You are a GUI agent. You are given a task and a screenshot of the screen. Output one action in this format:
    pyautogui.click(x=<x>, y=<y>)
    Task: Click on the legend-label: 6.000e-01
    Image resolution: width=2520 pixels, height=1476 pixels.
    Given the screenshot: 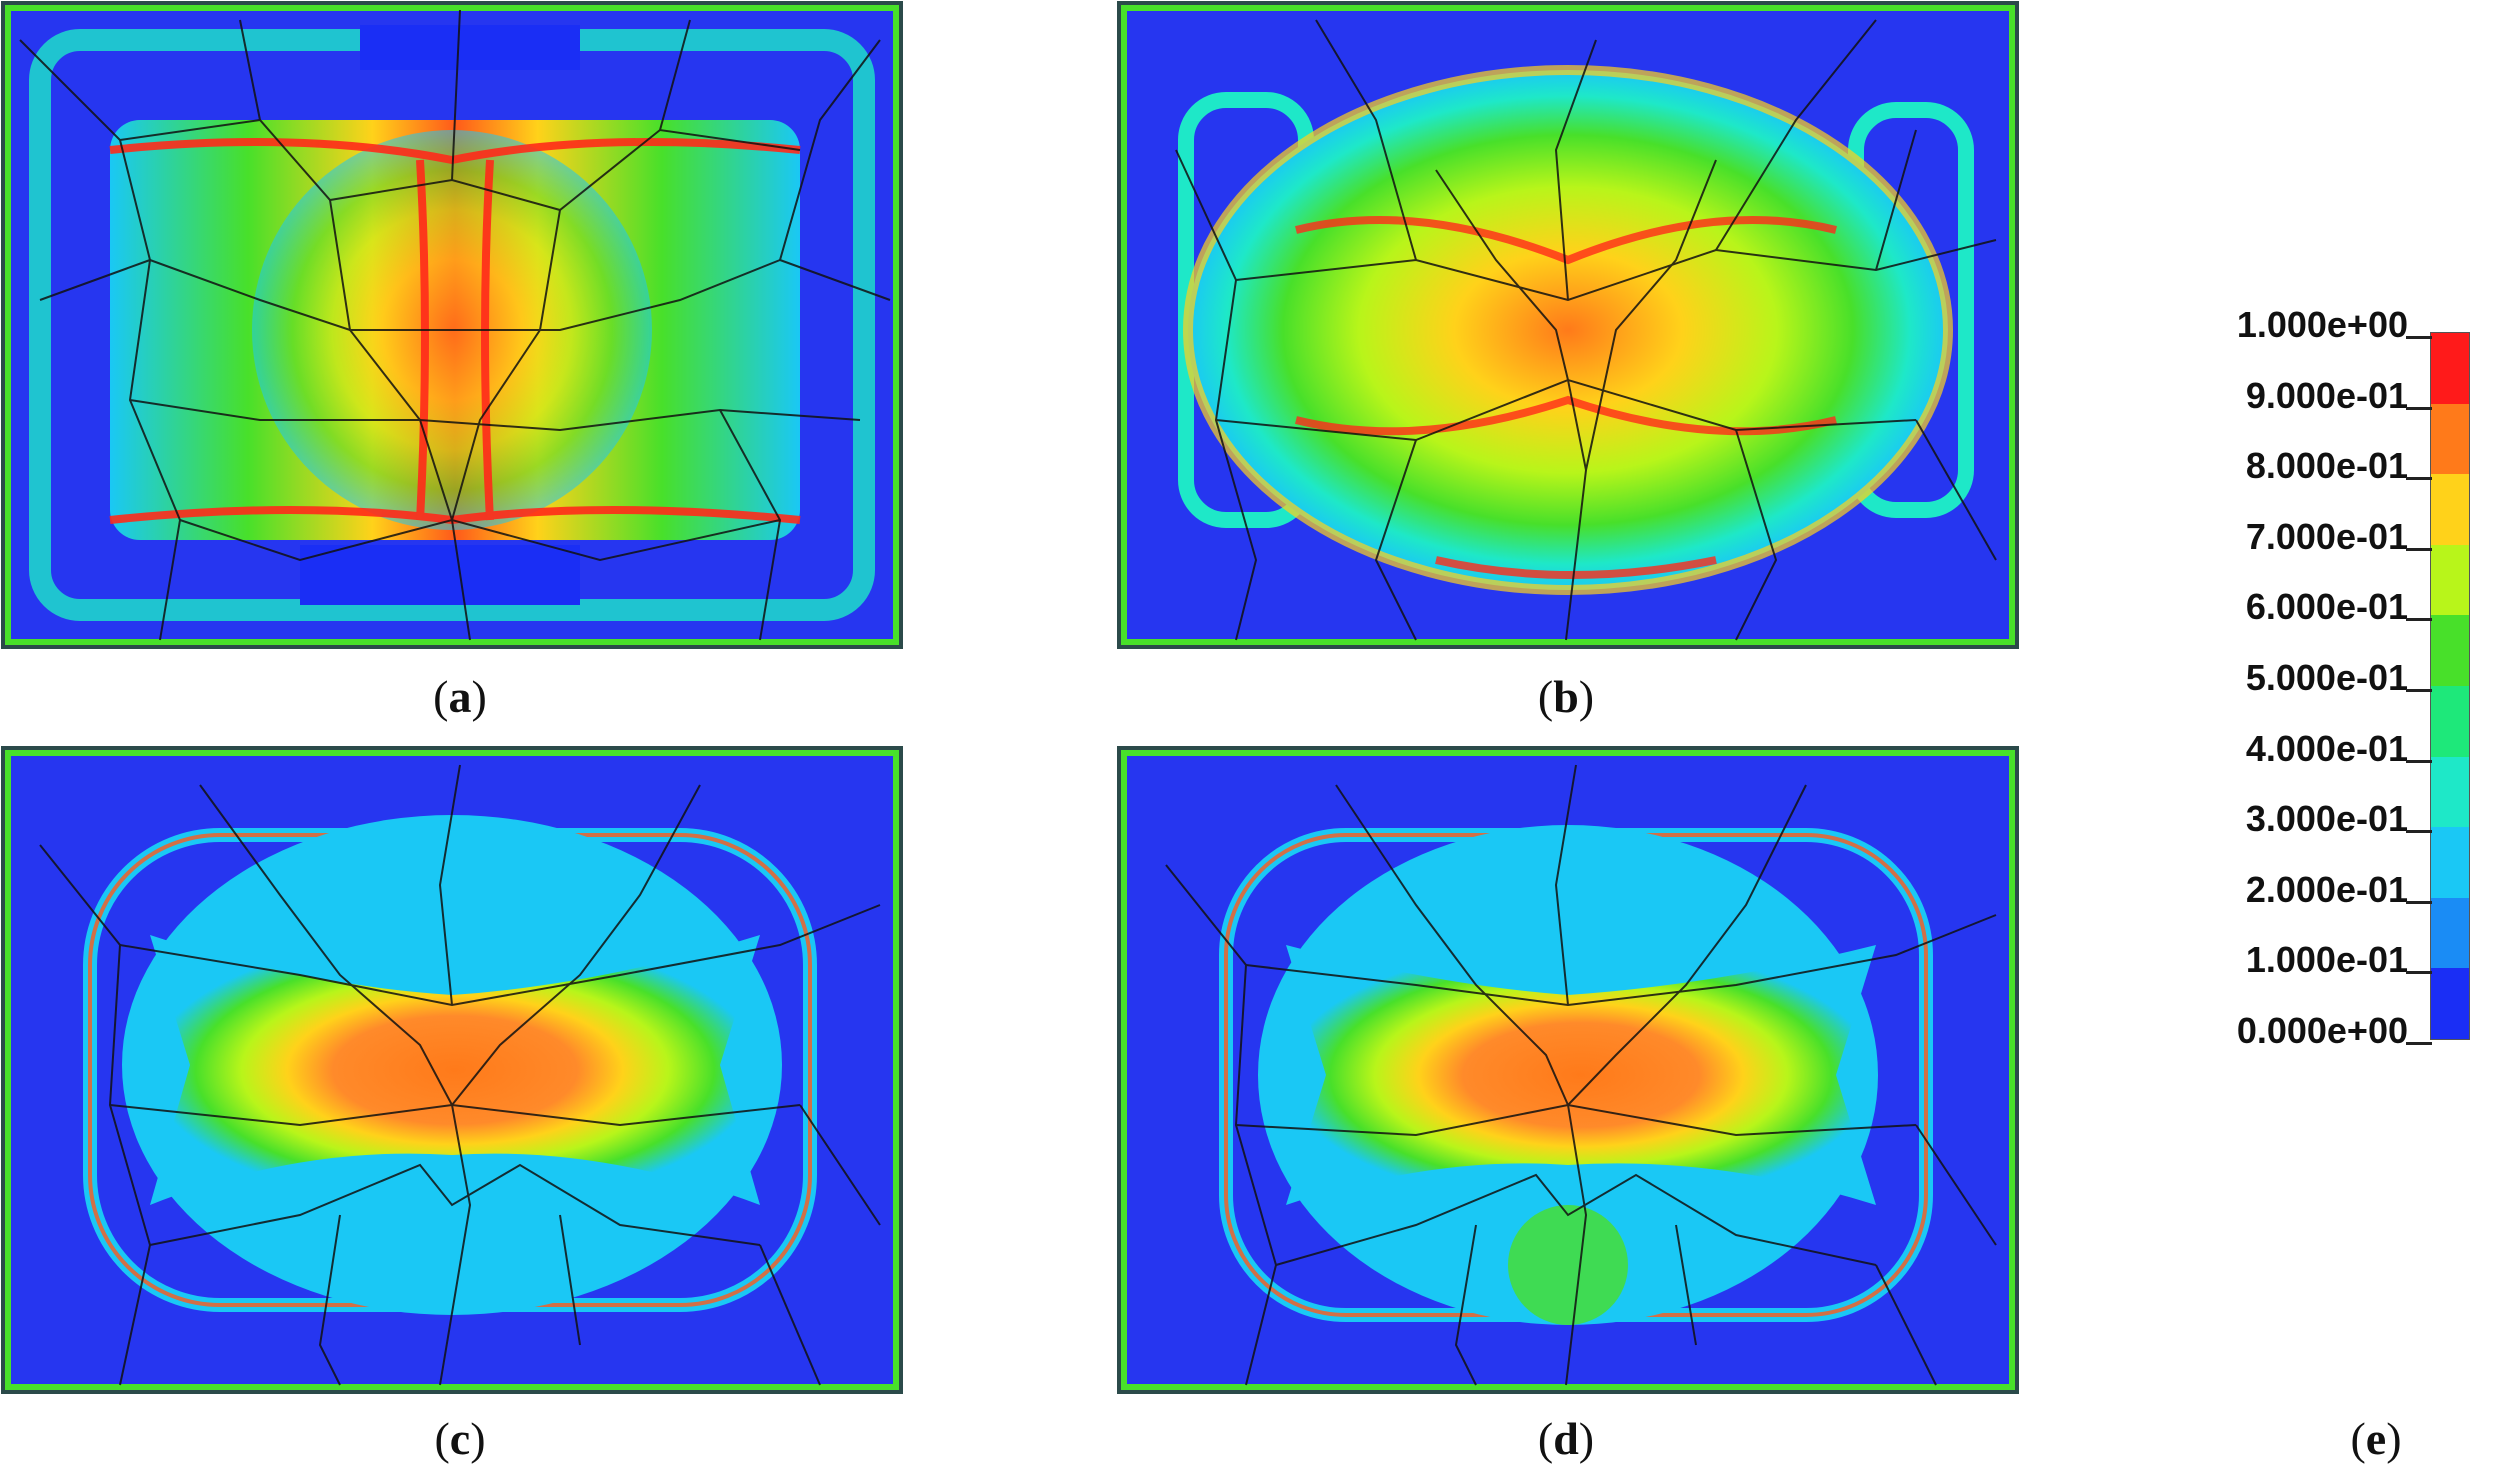 What is the action you would take?
    pyautogui.click(x=2326, y=607)
    